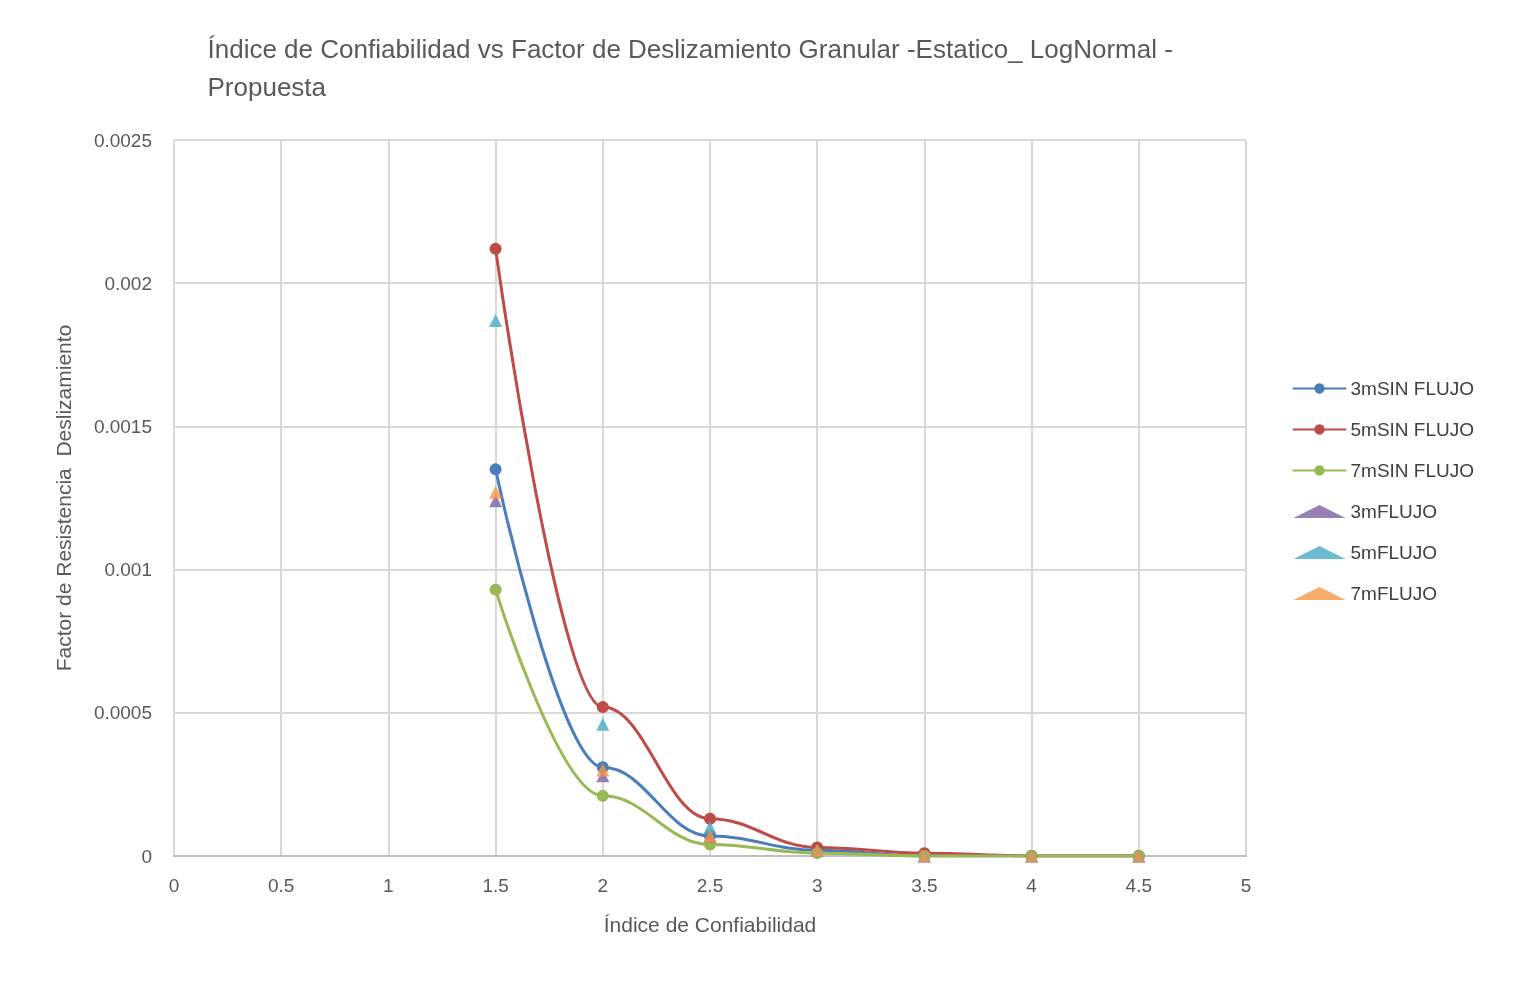  What do you see at coordinates (1394, 552) in the screenshot?
I see `legend-label: 5mFLUJO` at bounding box center [1394, 552].